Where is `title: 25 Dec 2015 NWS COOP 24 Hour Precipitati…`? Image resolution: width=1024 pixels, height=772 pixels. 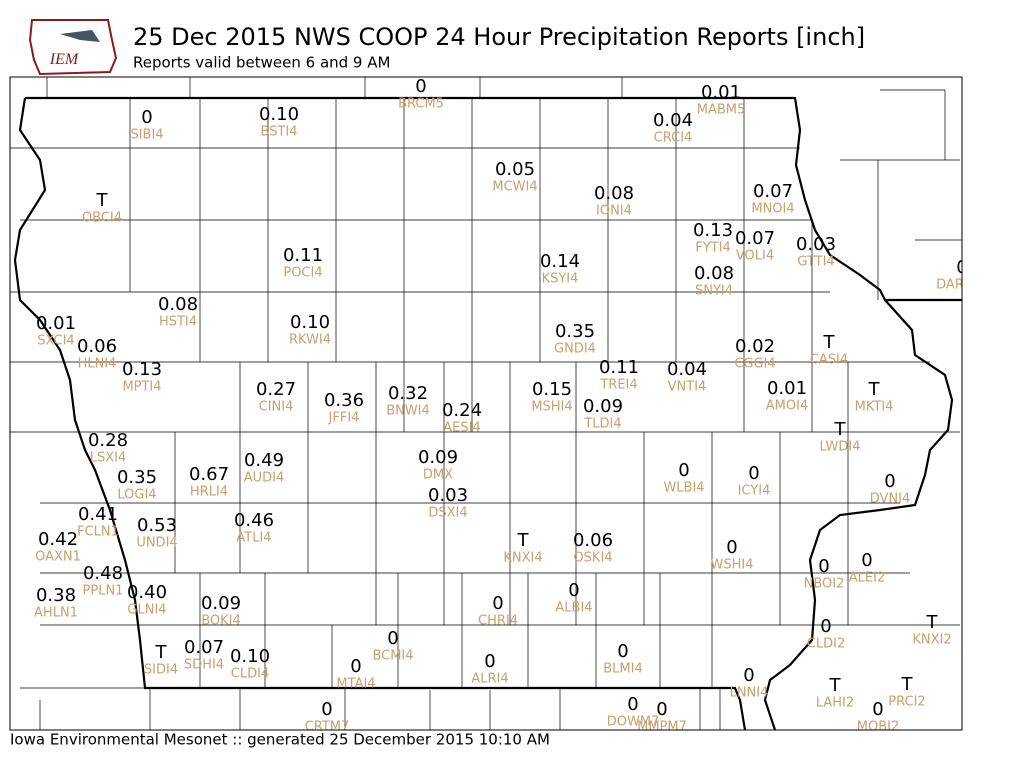 title: 25 Dec 2015 NWS COOP 24 Hour Precipitati… is located at coordinates (499, 37).